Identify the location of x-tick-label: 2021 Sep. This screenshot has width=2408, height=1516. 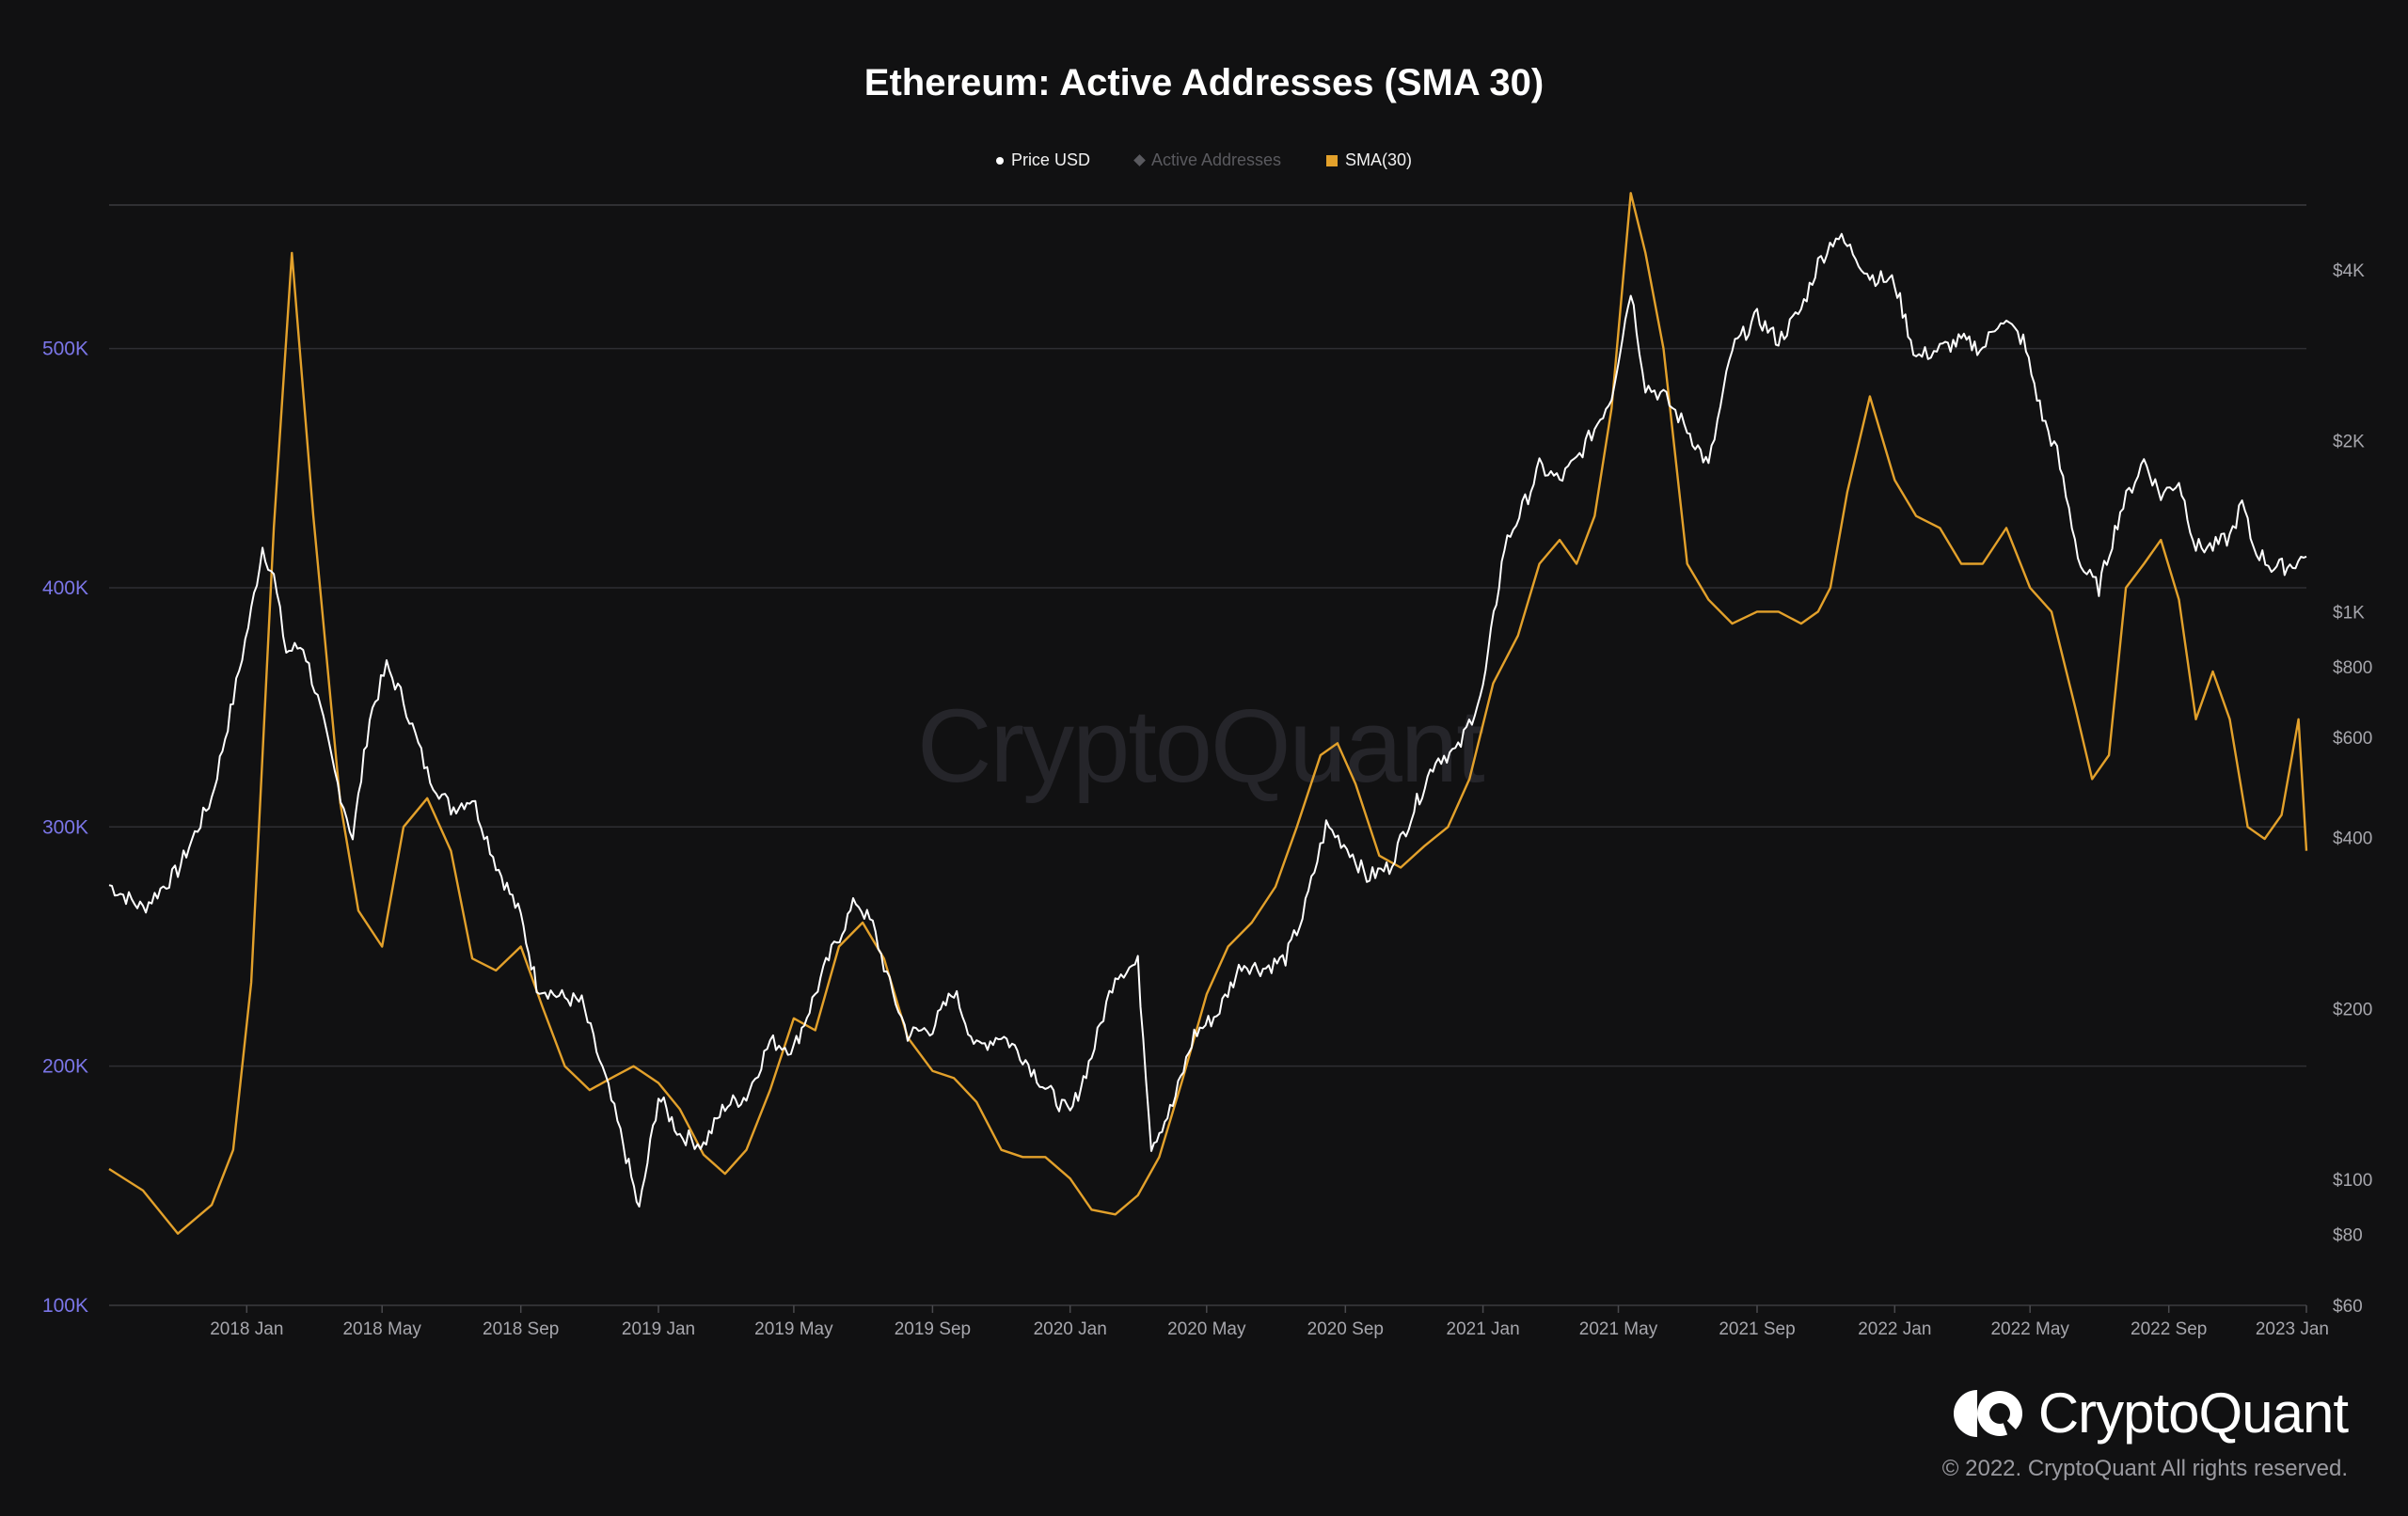
(1757, 1329).